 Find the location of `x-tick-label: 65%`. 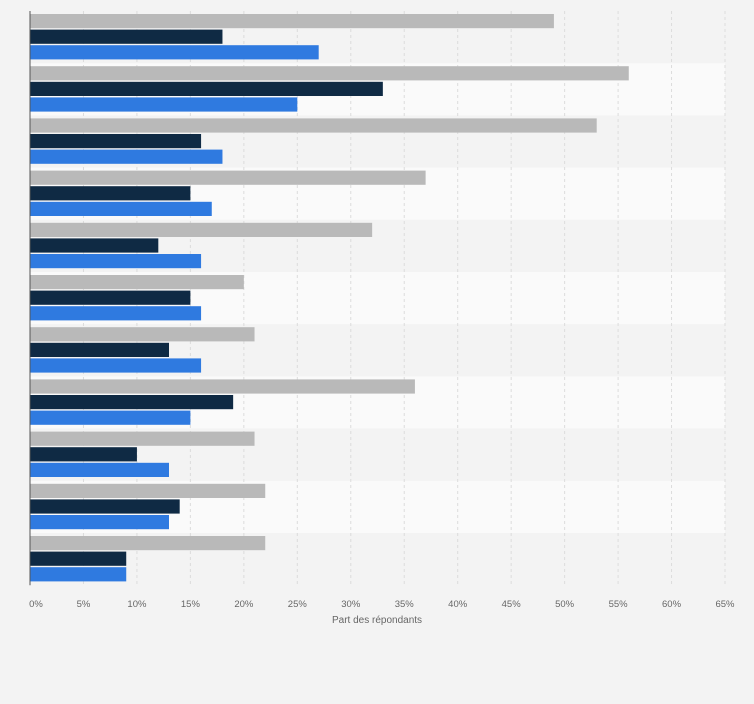

x-tick-label: 65% is located at coordinates (725, 604).